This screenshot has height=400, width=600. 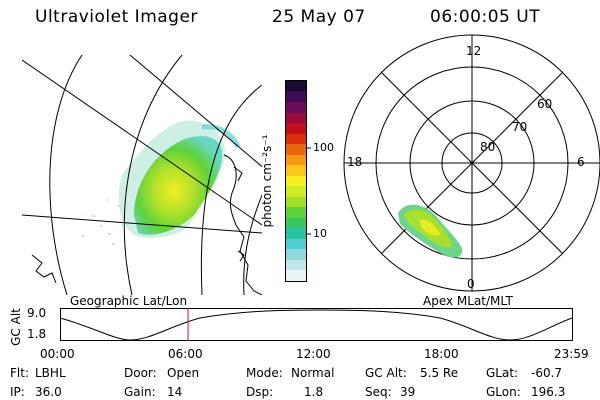 What do you see at coordinates (16, 327) in the screenshot?
I see `altitude-ylabel: GC Alt` at bounding box center [16, 327].